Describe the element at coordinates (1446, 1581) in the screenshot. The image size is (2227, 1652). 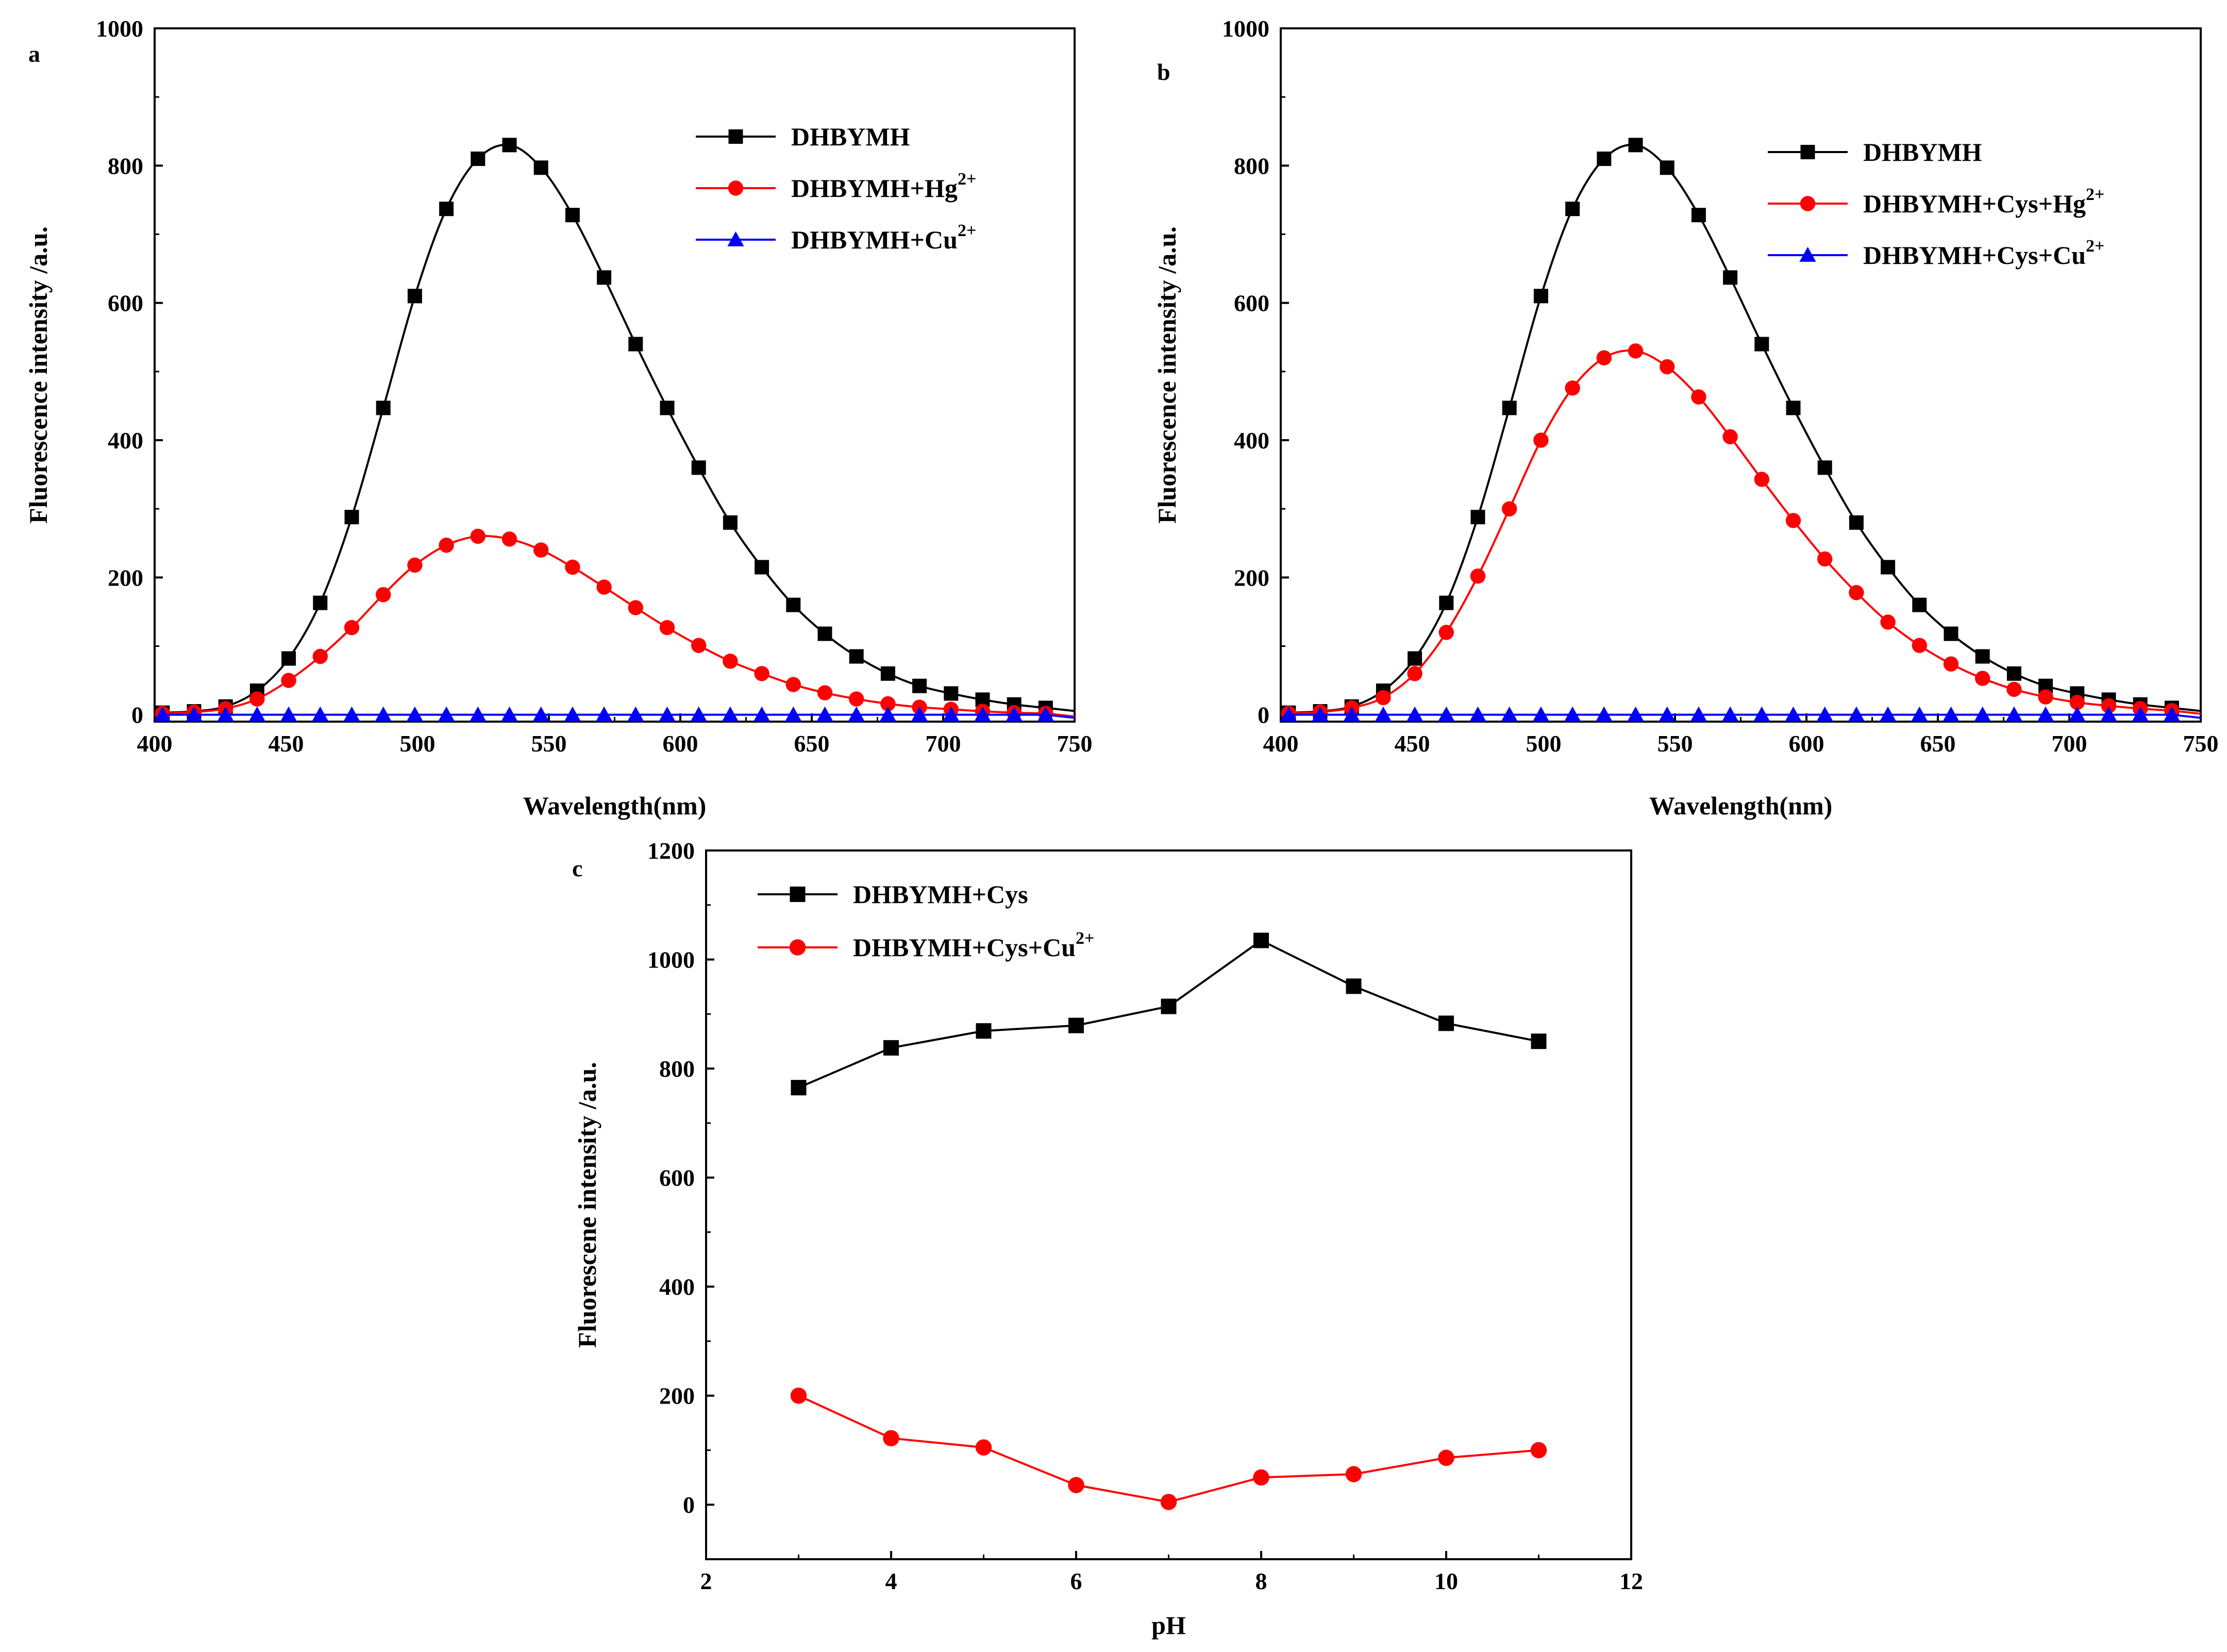
I see `x-tick-label: 10` at that location.